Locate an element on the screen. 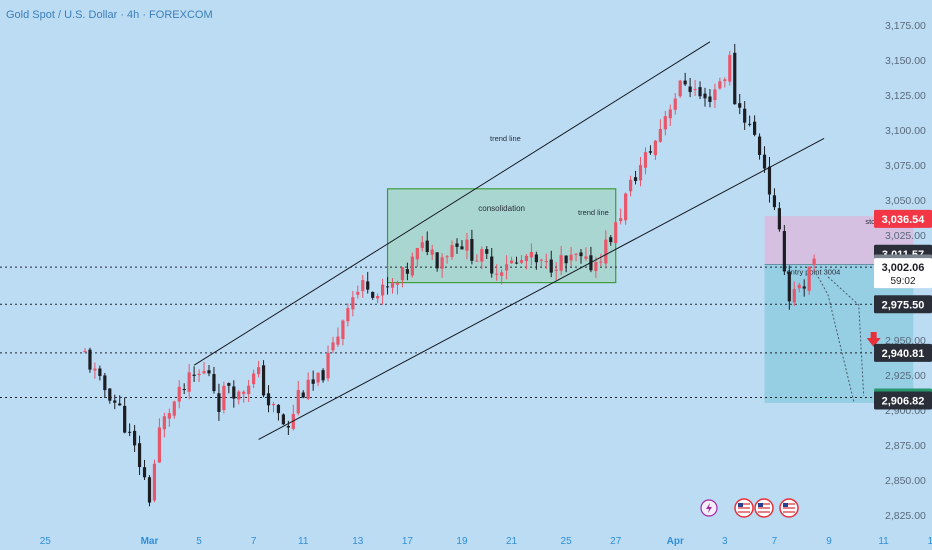  y-tick-label: 3,075.00 is located at coordinates (905, 166).